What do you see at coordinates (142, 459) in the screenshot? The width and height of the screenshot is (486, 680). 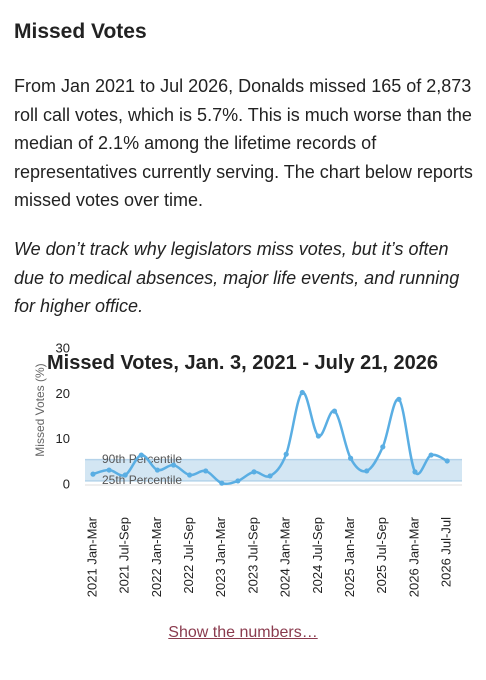 I see `percentile-label: 90th Percentile` at bounding box center [142, 459].